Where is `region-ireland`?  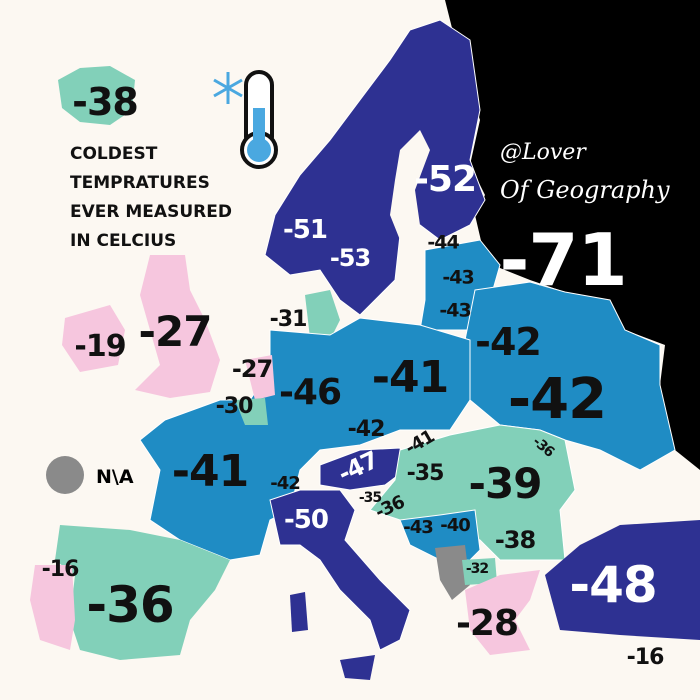 region-ireland is located at coordinates (93, 338).